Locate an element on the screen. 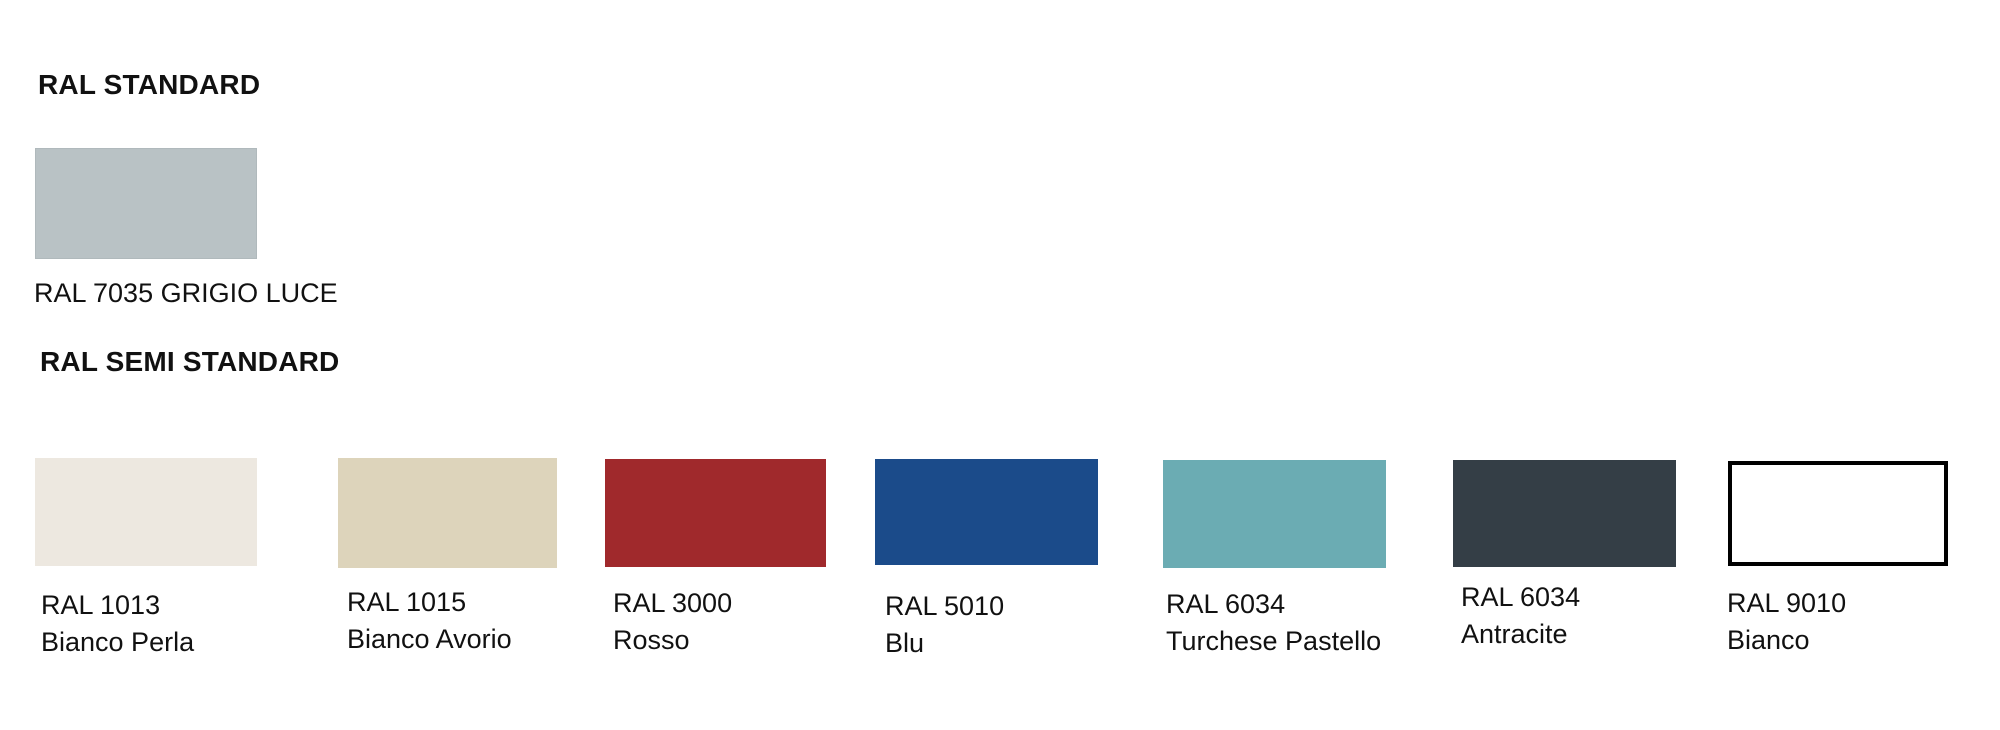 The height and width of the screenshot is (730, 2000). color-name: Bianco is located at coordinates (1768, 640).